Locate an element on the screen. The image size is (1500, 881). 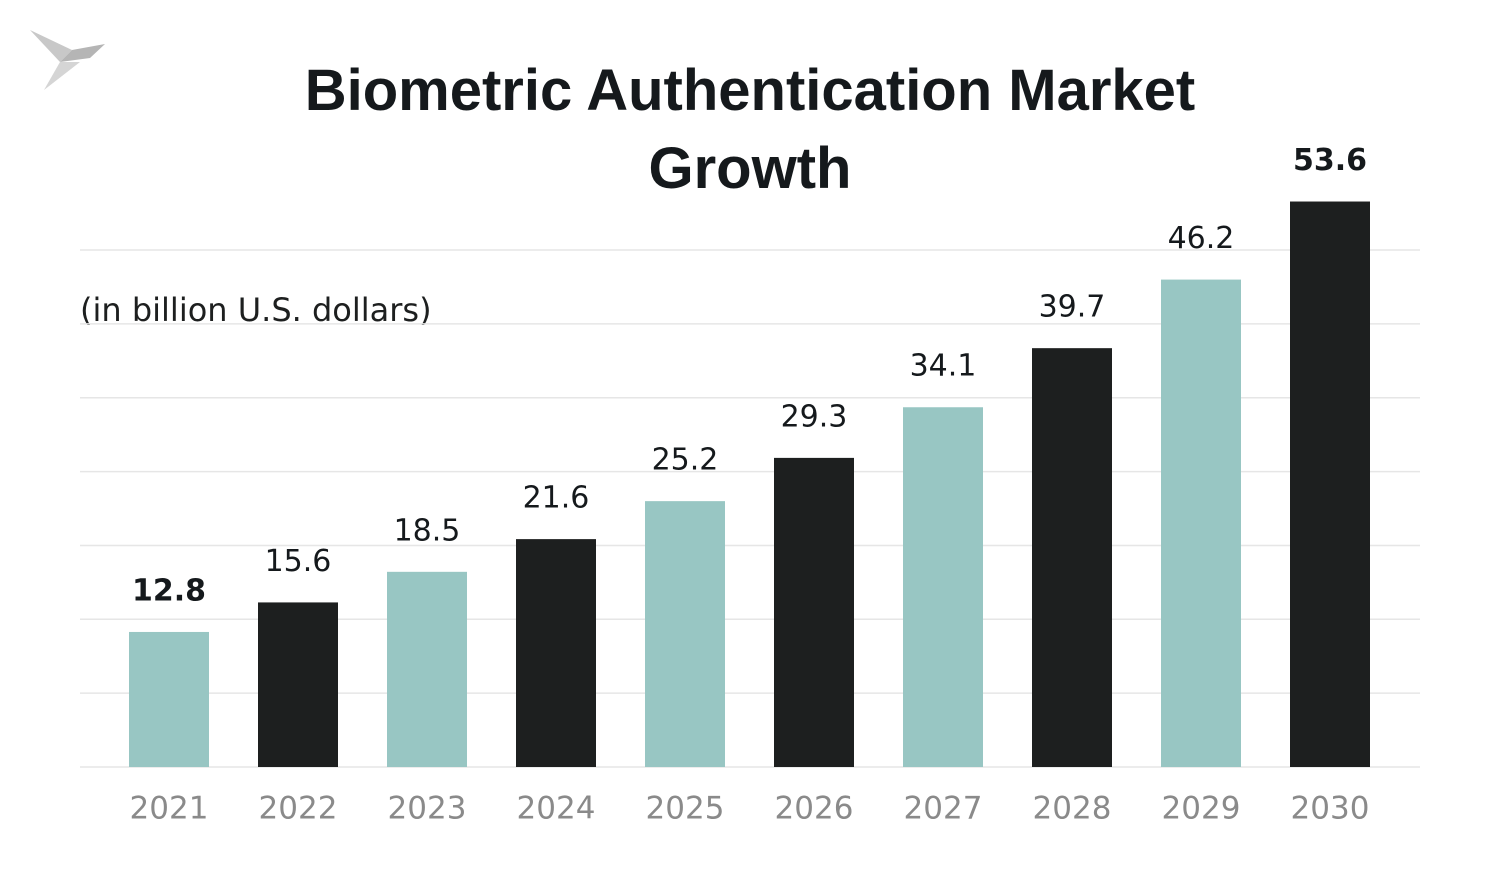
value-label: 12.8 is located at coordinates (169, 590).